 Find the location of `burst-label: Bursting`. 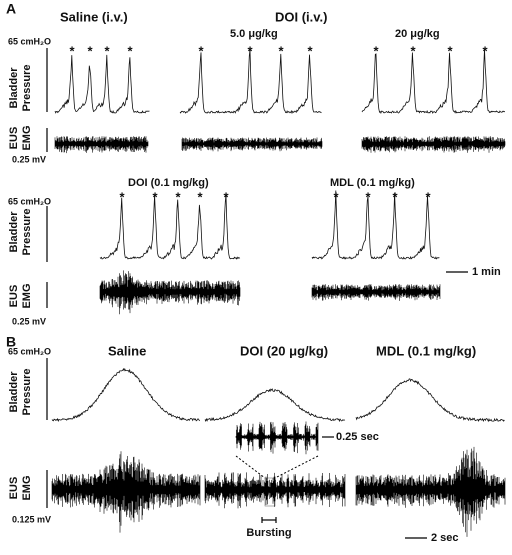

burst-label: Bursting is located at coordinates (268, 533).